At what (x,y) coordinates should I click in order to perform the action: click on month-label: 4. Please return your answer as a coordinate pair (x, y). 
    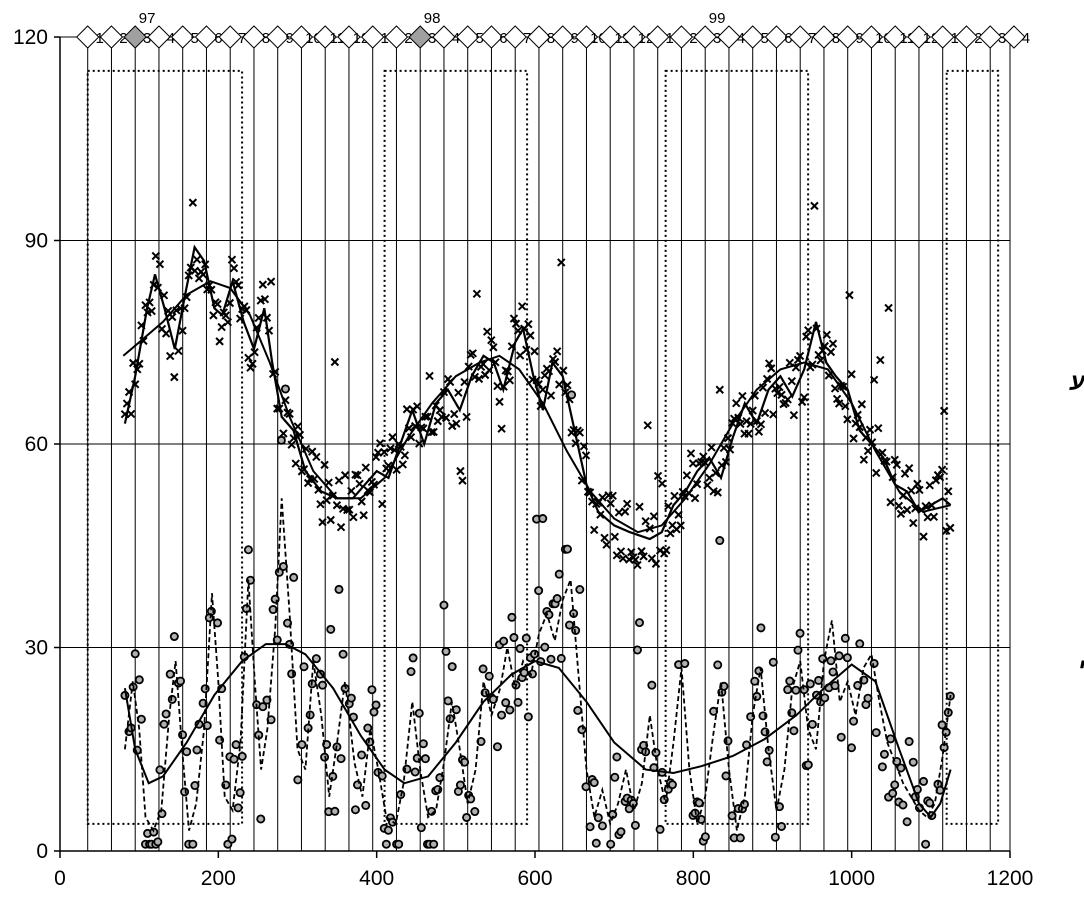
    Looking at the image, I should click on (741, 38).